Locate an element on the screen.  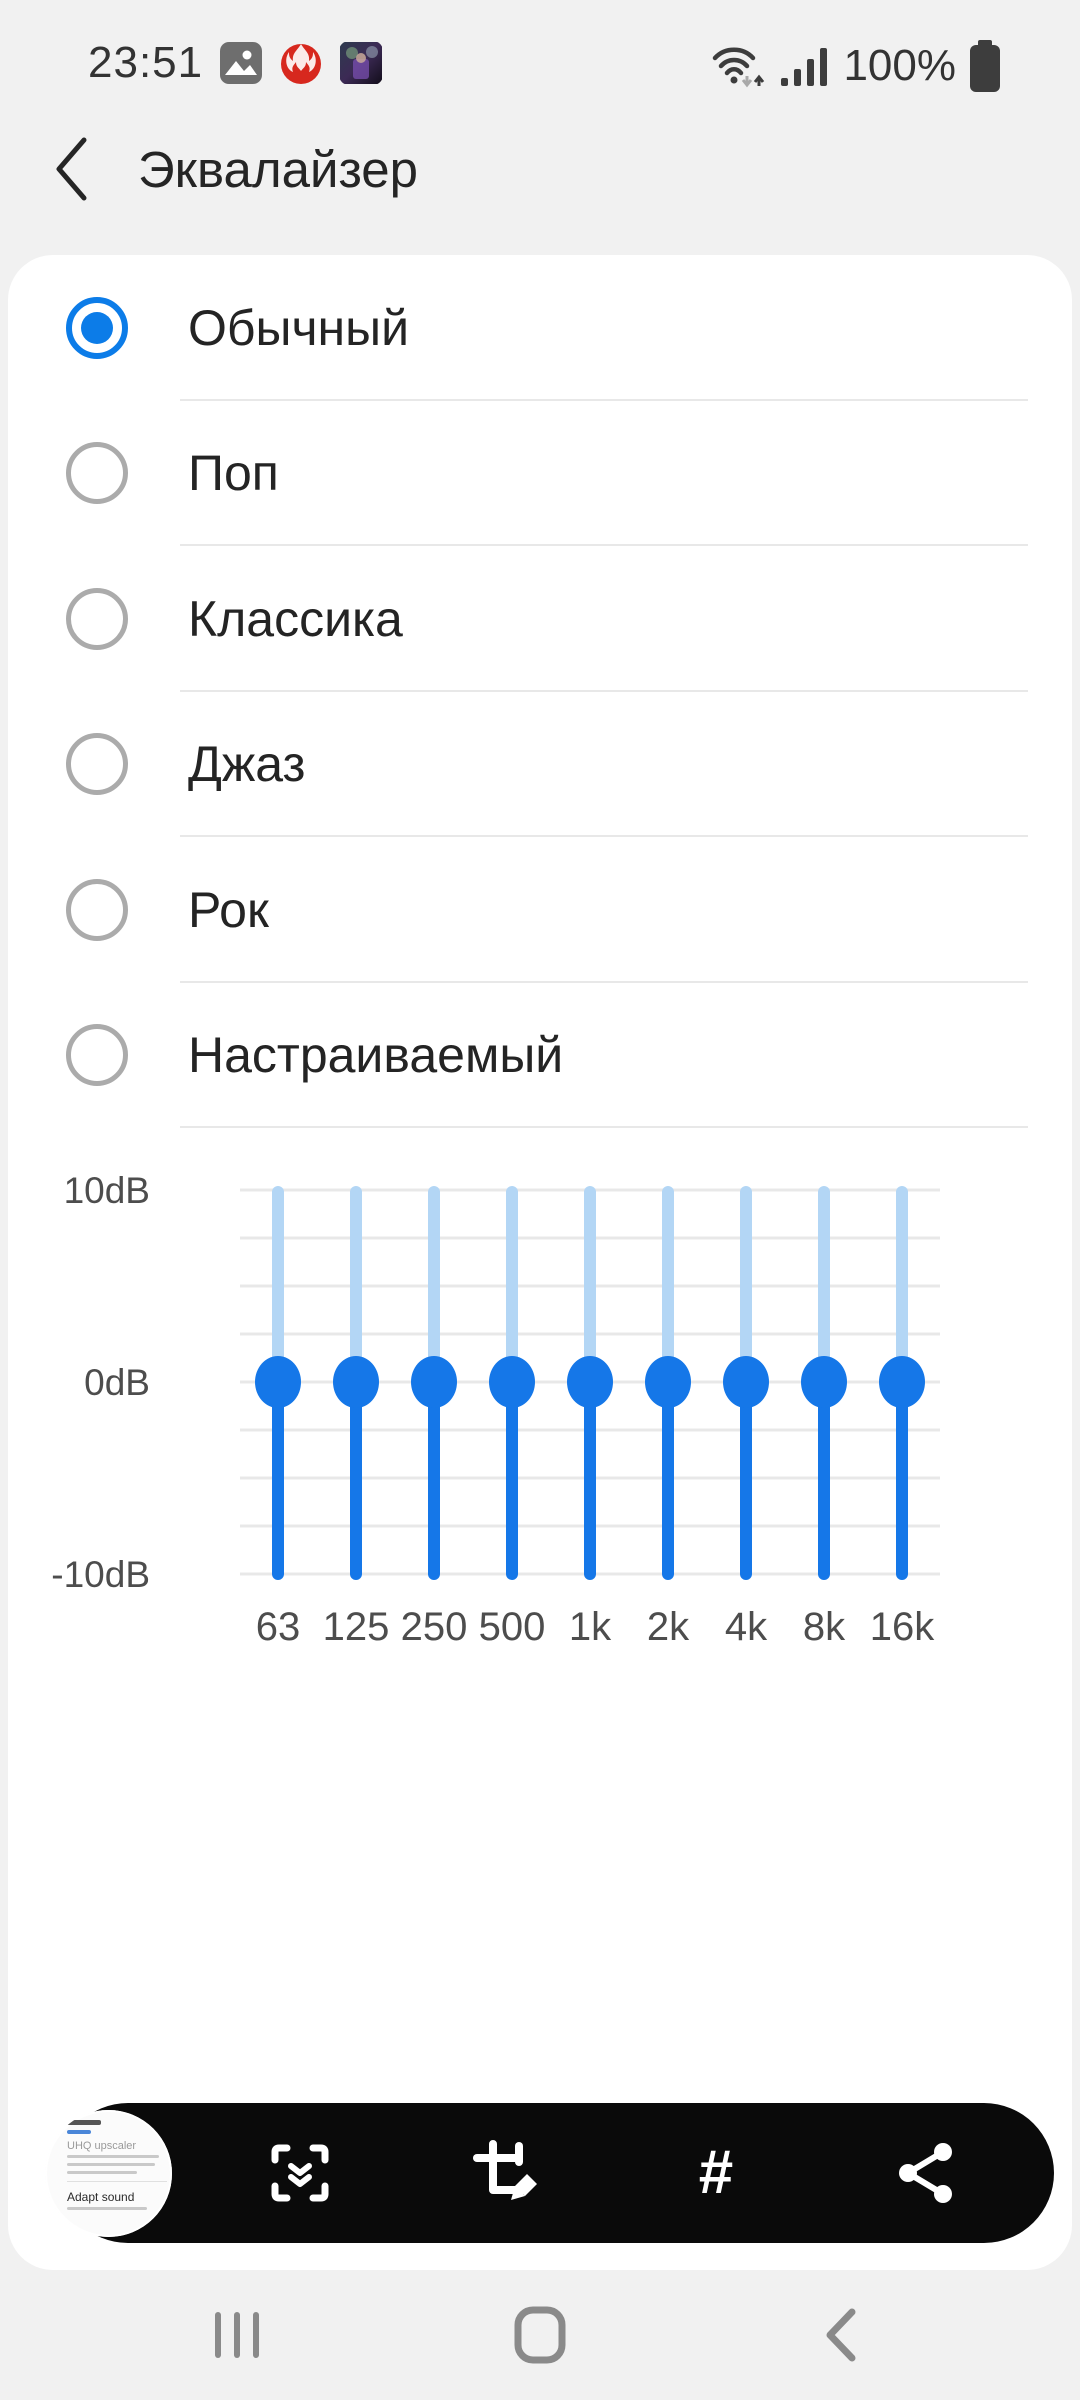
preset-row-jazz: Джаз is located at coordinates (540, 765).